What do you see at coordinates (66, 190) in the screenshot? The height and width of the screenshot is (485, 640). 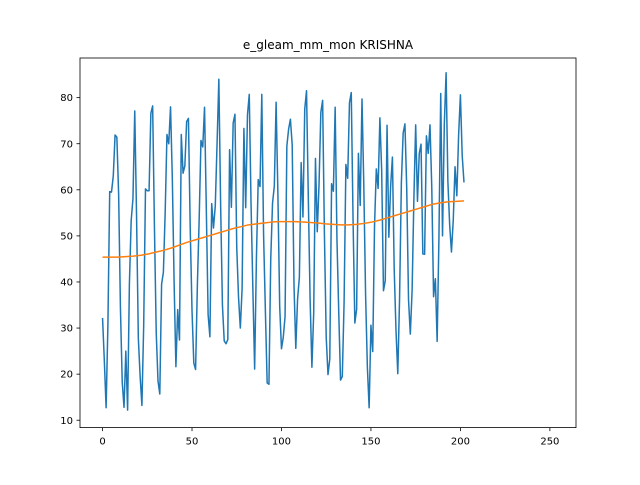 I see `y-tick-label: 60` at bounding box center [66, 190].